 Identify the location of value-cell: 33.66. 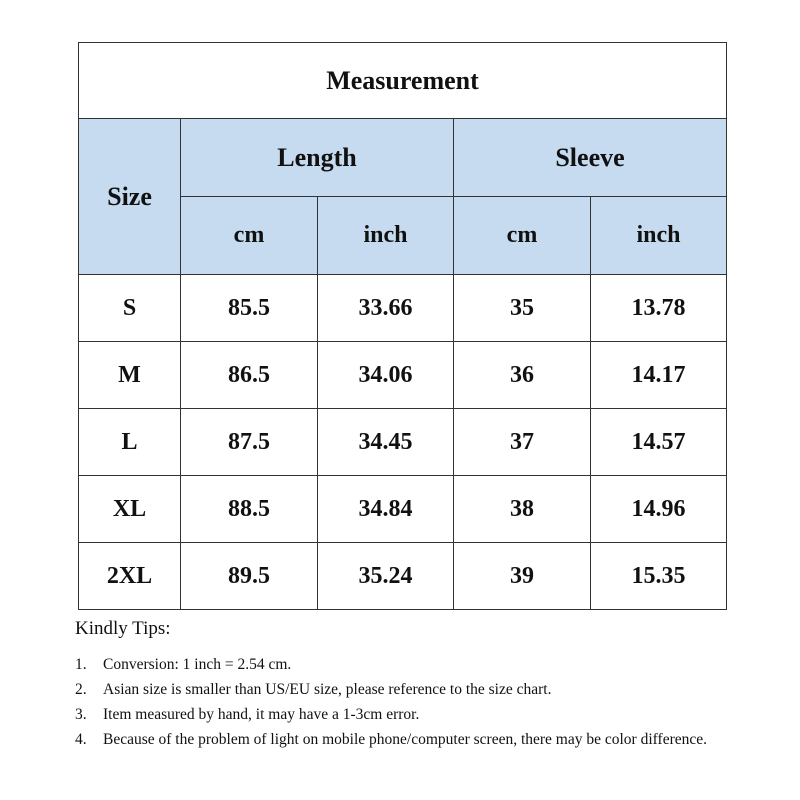
(385, 308).